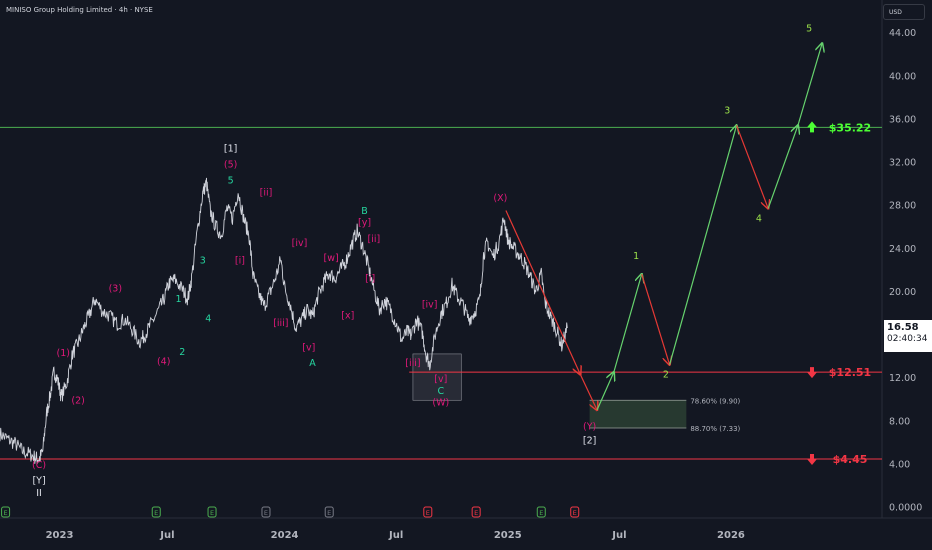 The image size is (932, 550). I want to click on y-tick-label: 20.00, so click(902, 292).